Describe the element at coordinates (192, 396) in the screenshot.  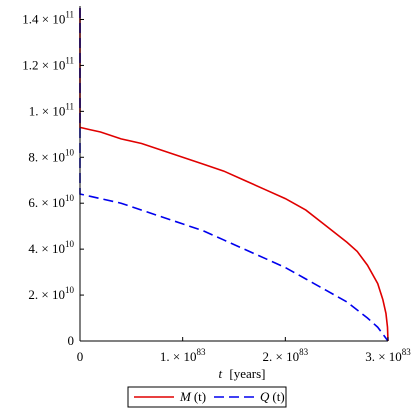
I see `legend-label-m: M (t)` at that location.